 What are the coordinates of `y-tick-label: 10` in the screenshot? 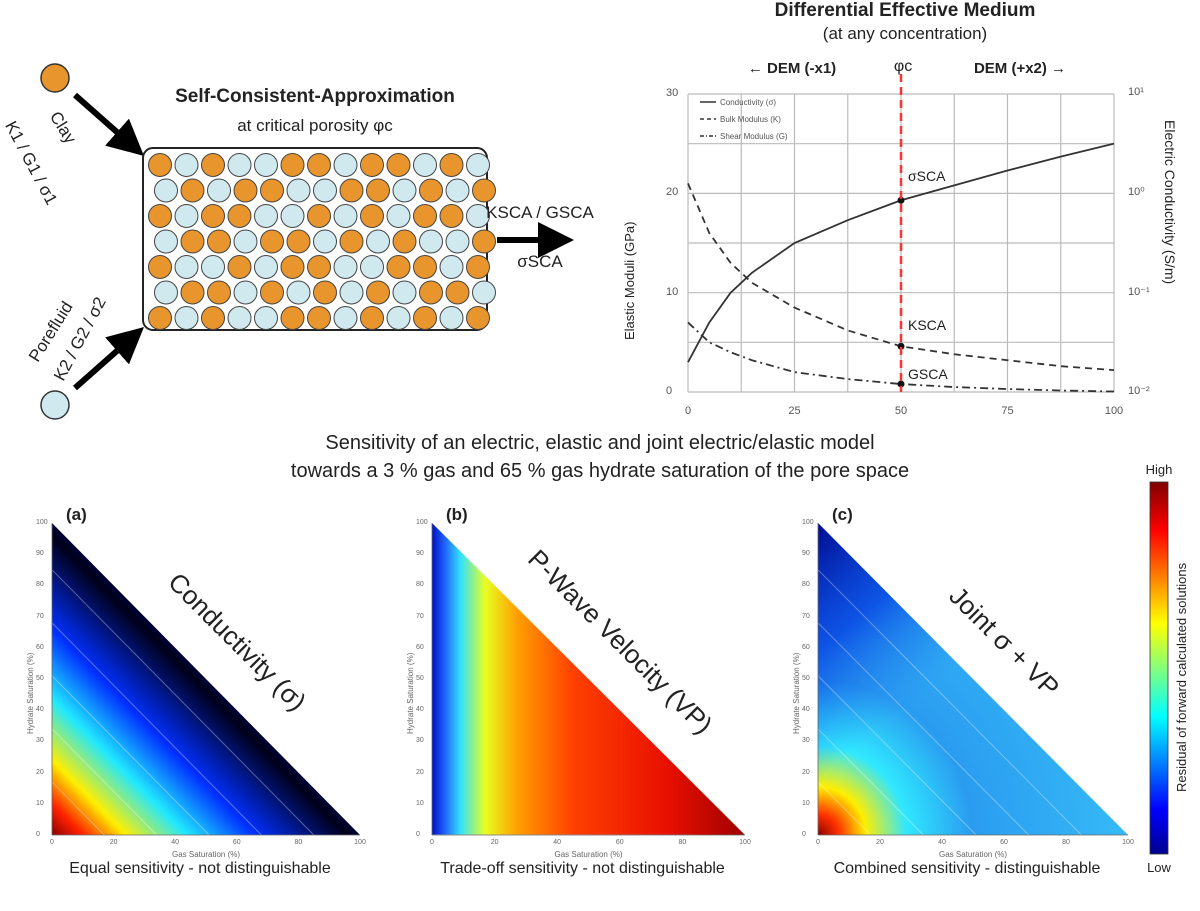 It's located at (672, 291).